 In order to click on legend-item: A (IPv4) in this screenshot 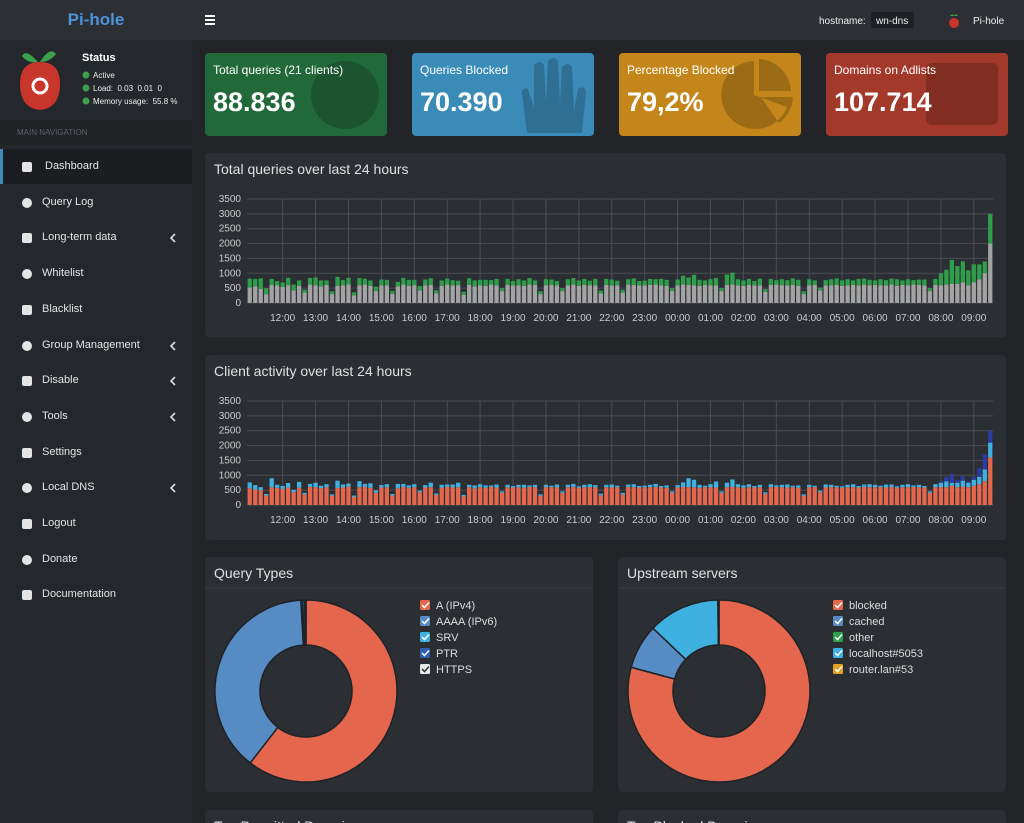, I will do `click(447, 606)`.